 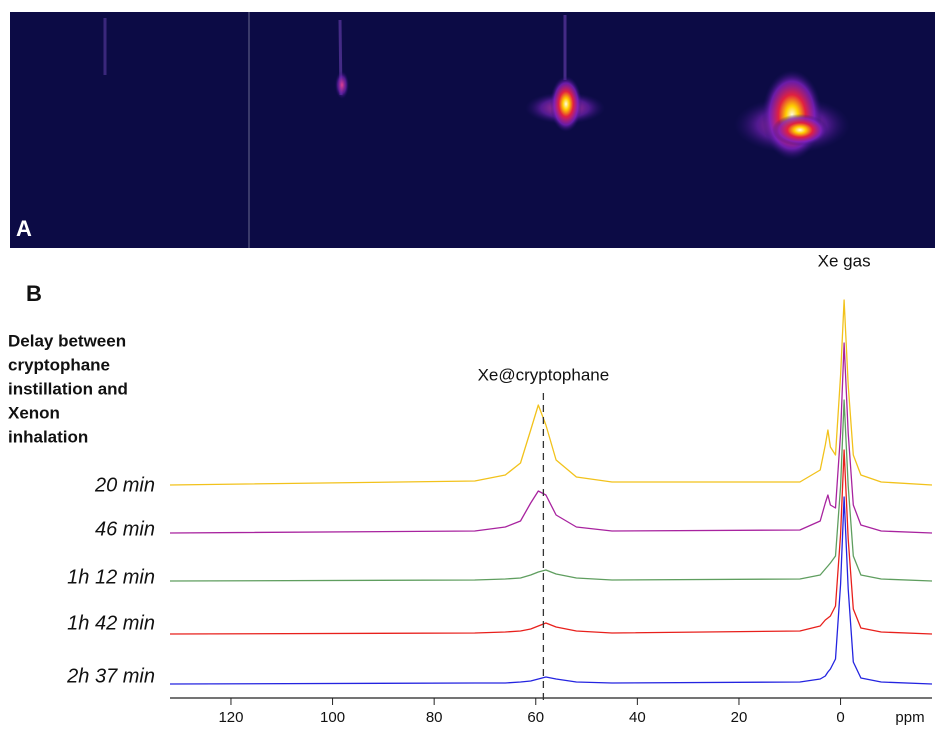 I want to click on x-tick-label: 60, so click(x=535, y=717).